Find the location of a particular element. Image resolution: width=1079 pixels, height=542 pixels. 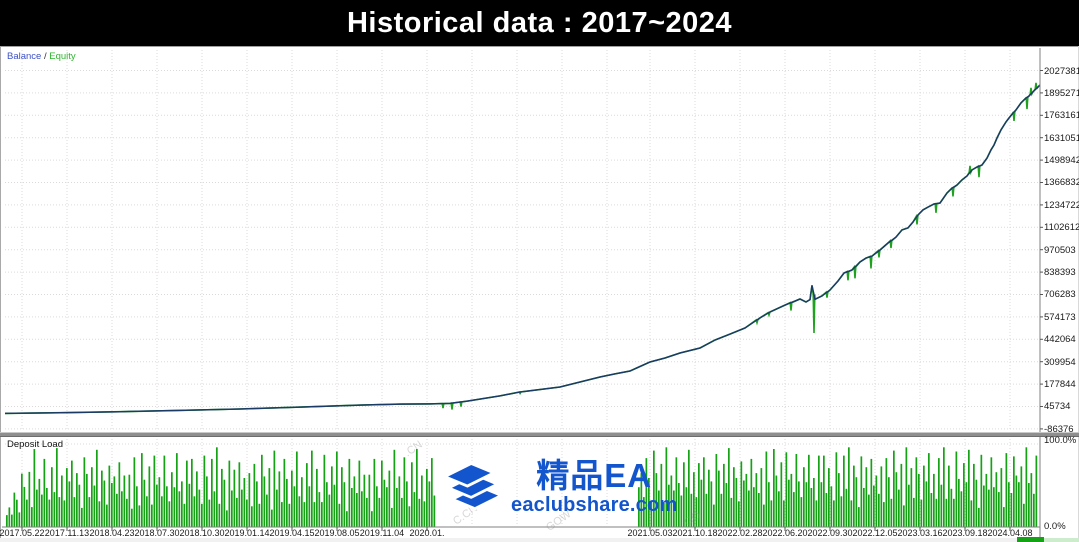

y-axis-label: -86376 is located at coordinates (1059, 429).